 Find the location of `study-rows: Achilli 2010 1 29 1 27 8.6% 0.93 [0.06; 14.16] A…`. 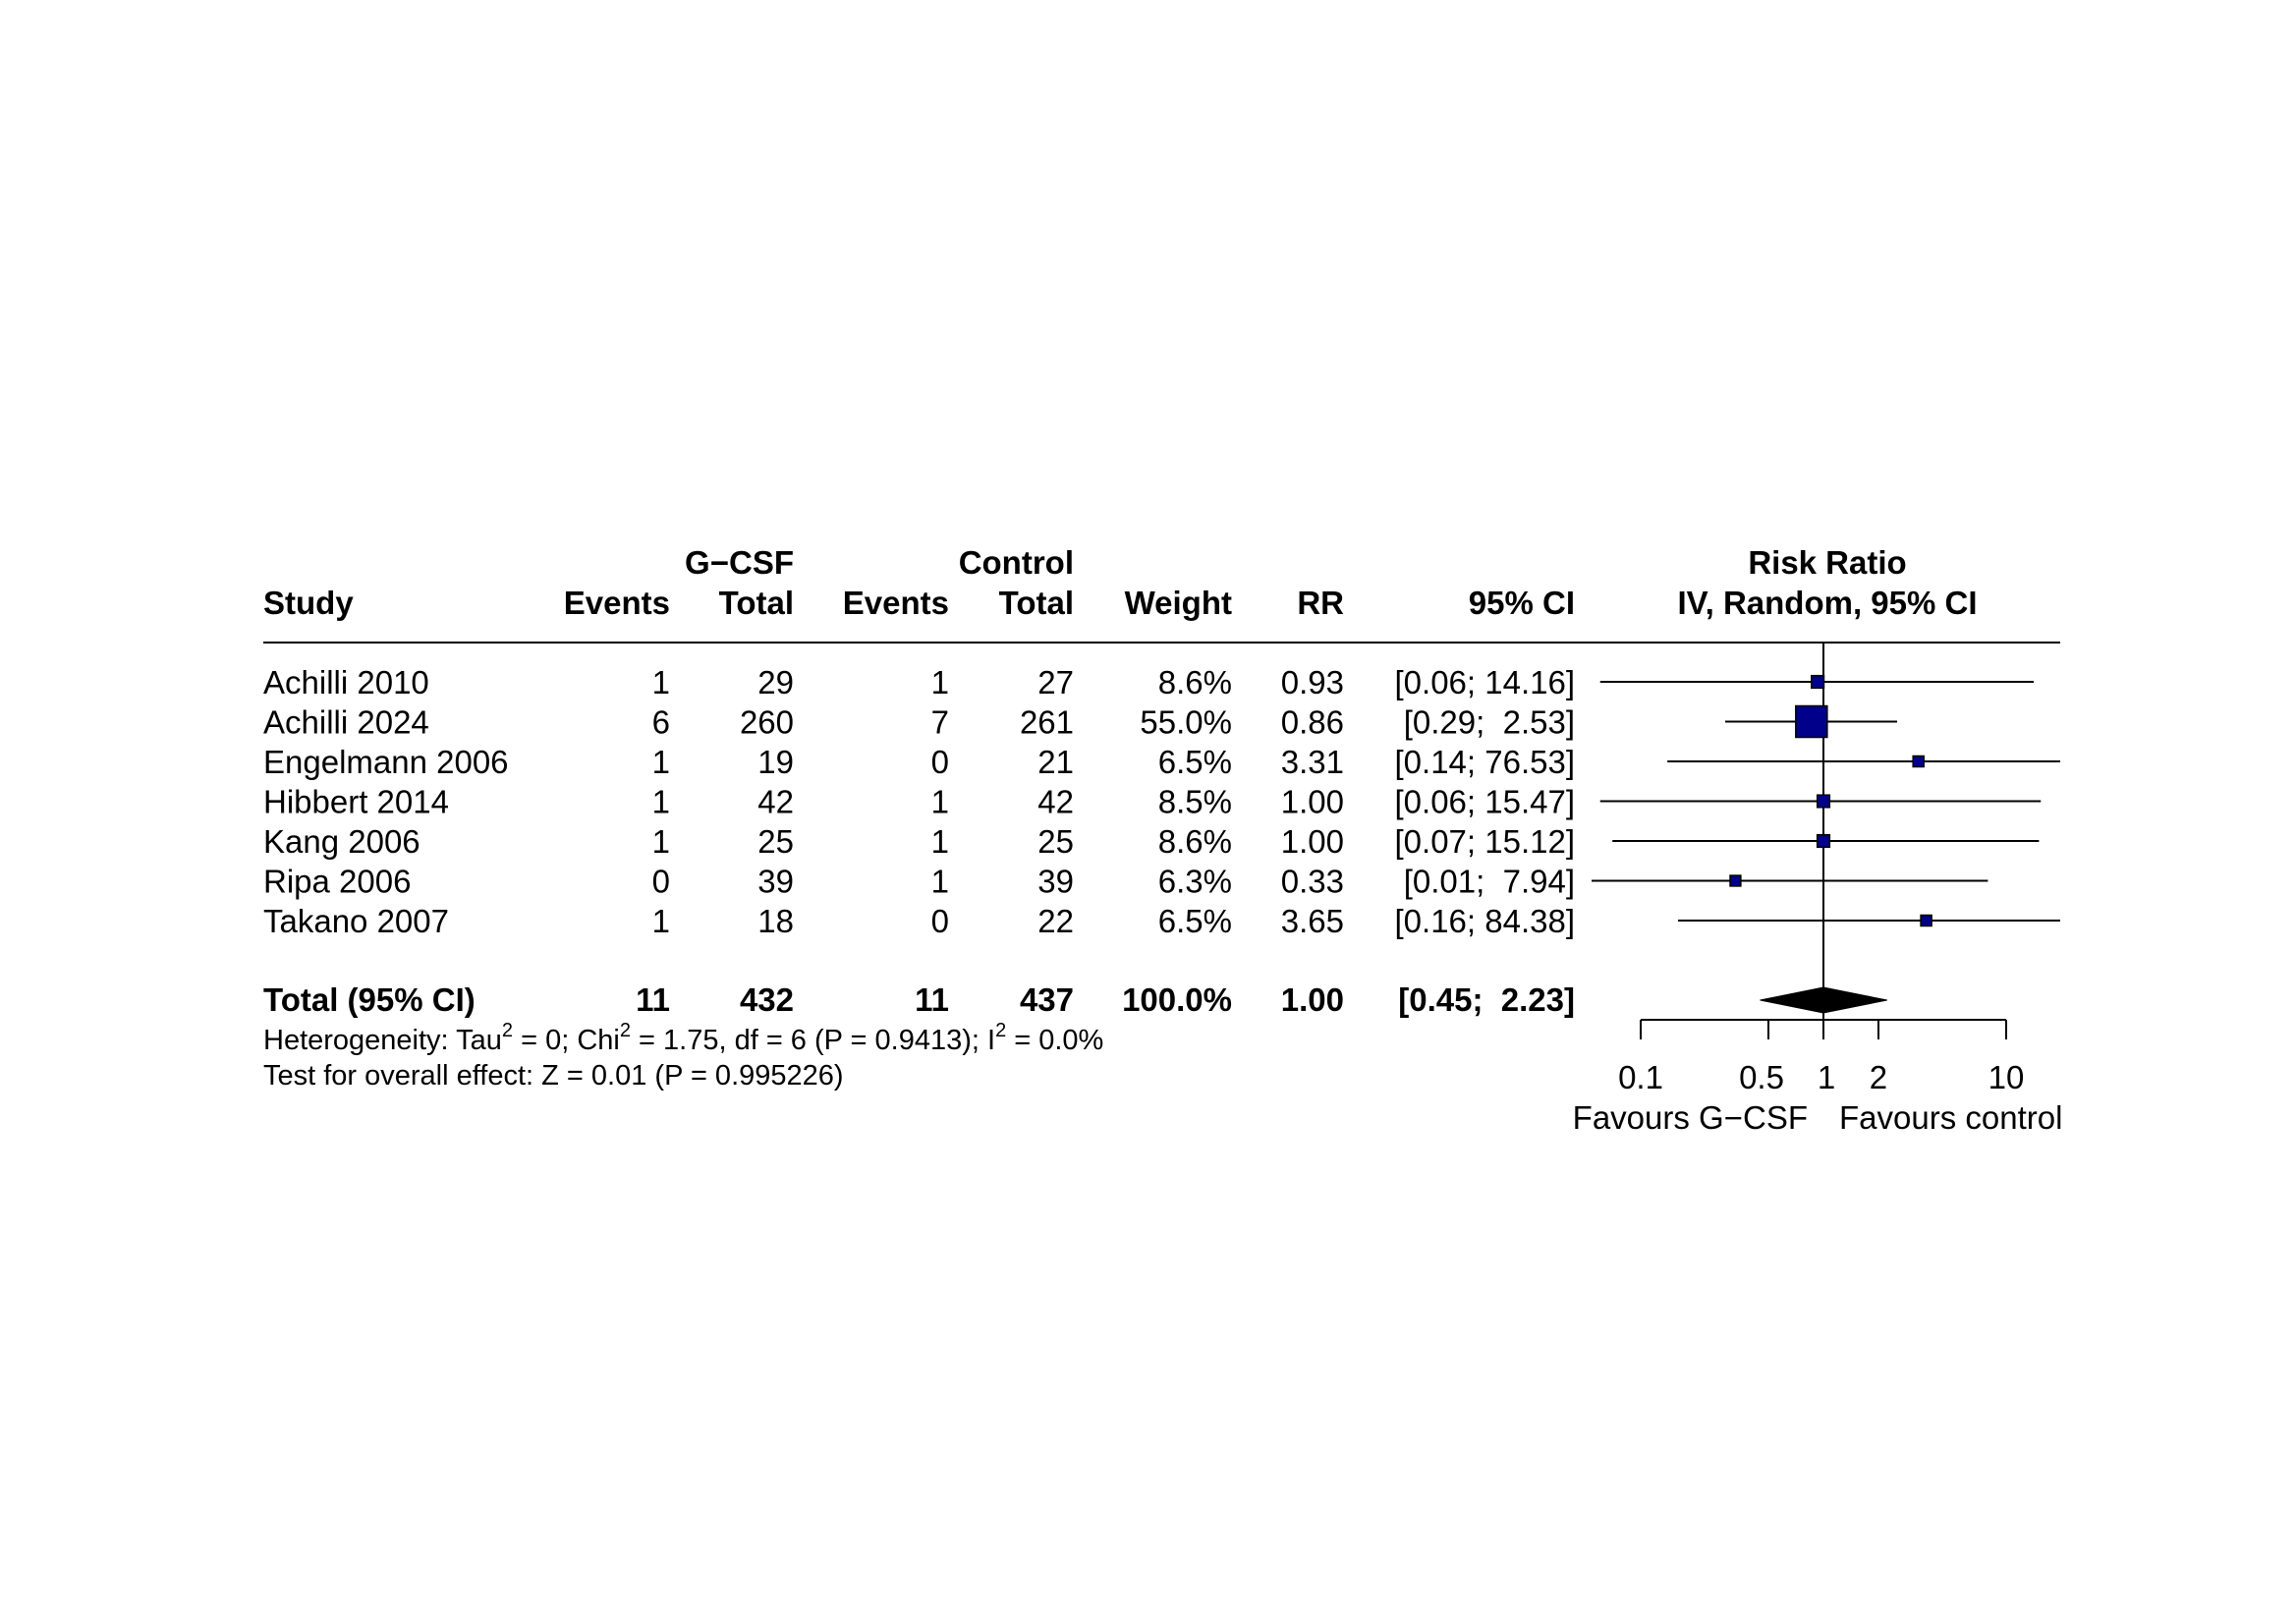

study-rows: Achilli 2010 1 29 1 27 8.6% 0.93 [0.06; 14.16] A… is located at coordinates (919, 801).